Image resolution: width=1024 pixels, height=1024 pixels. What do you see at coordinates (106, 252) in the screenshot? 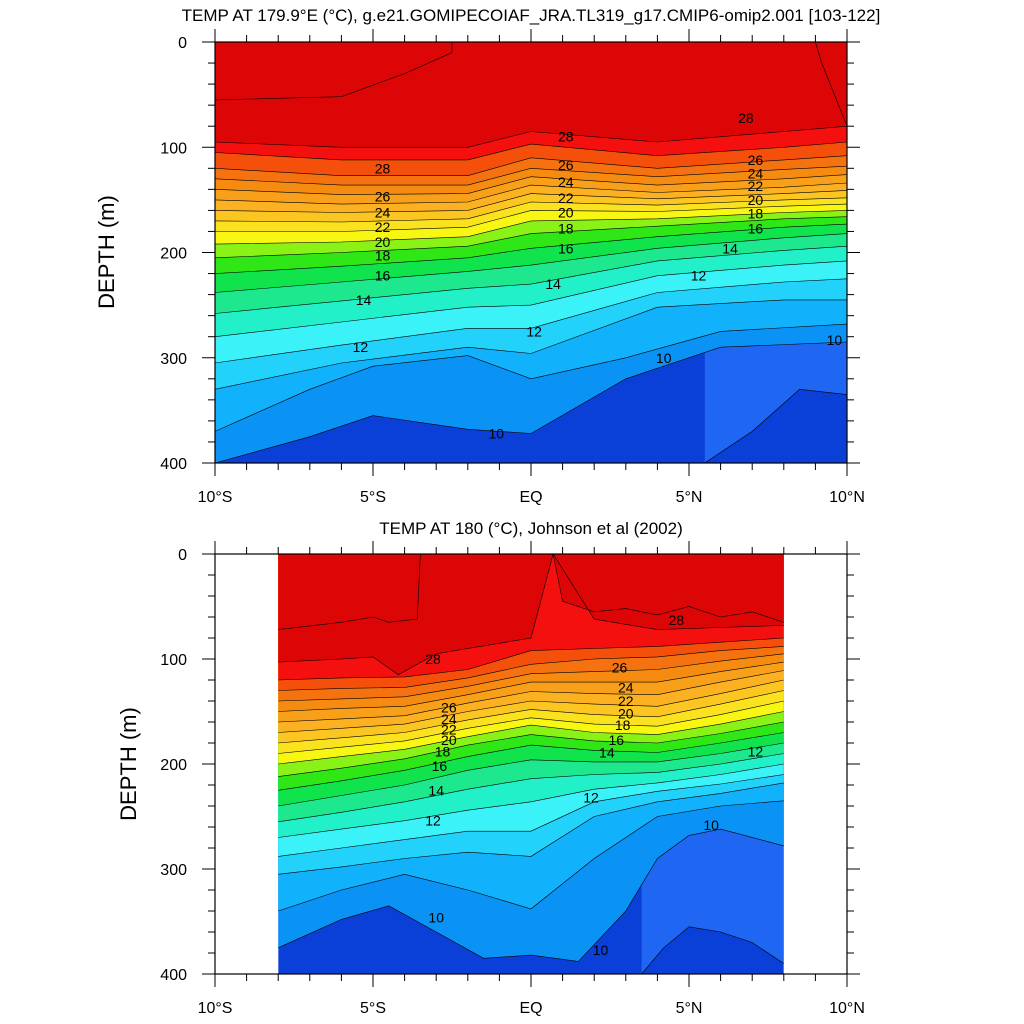
I see `top-panel-y-axis-title: DEPTH (m)` at bounding box center [106, 252].